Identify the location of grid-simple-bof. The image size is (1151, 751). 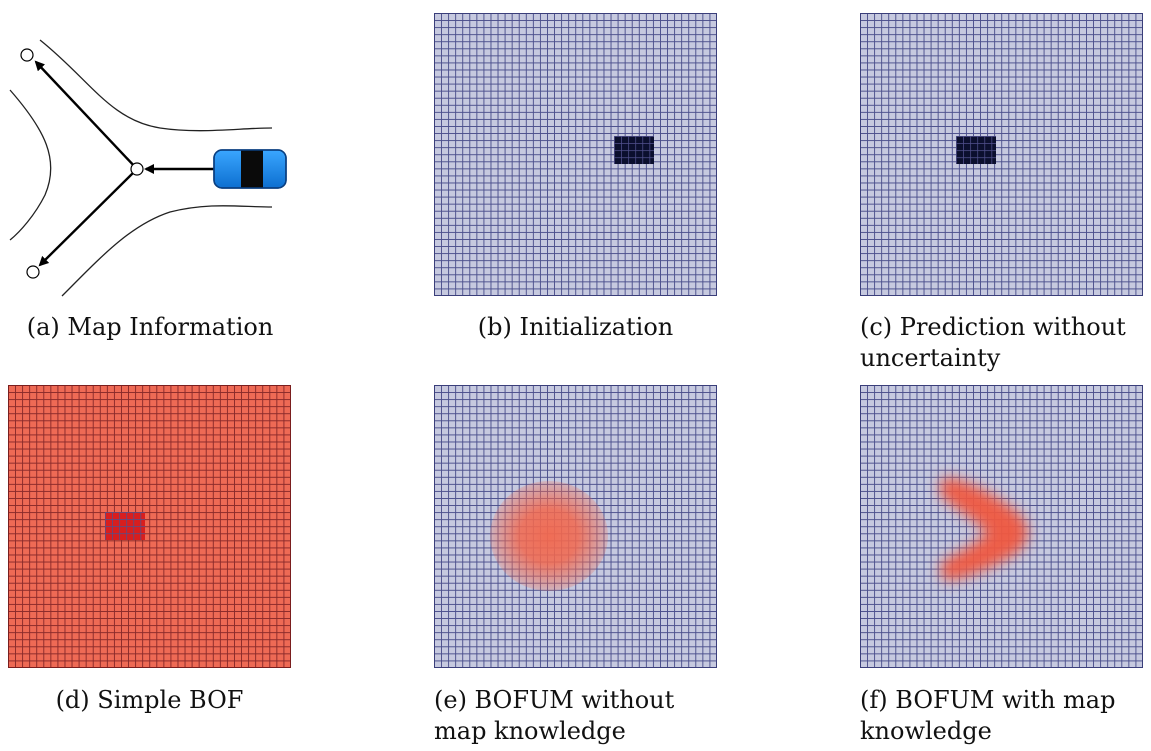
(149, 526).